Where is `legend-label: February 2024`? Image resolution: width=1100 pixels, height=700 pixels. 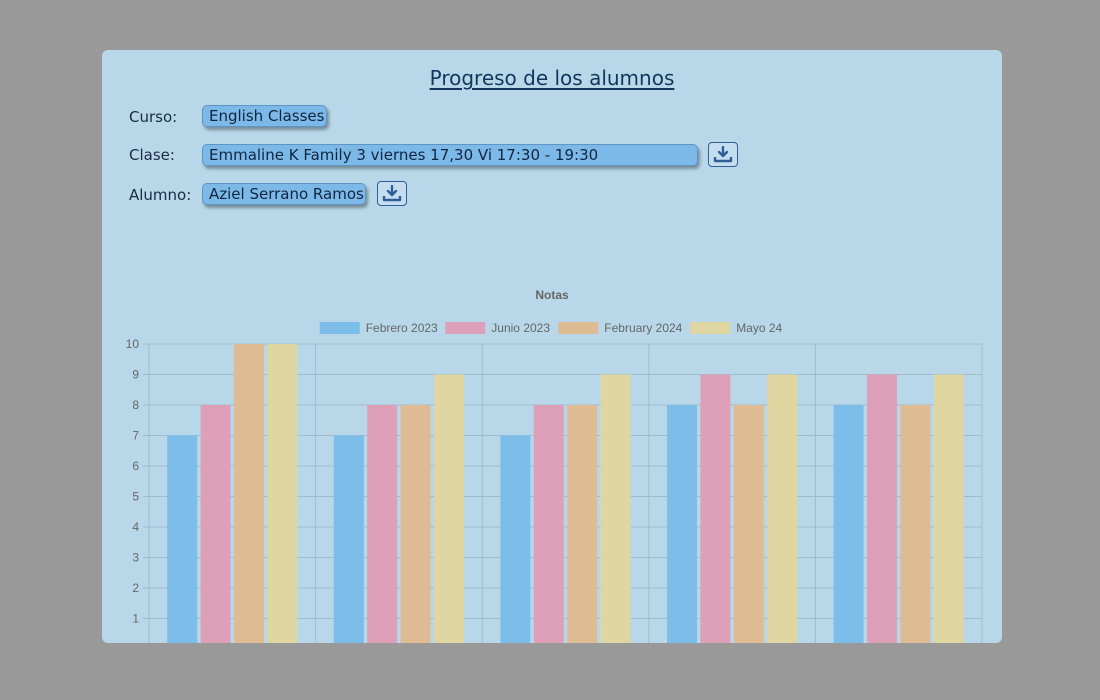
legend-label: February 2024 is located at coordinates (643, 328).